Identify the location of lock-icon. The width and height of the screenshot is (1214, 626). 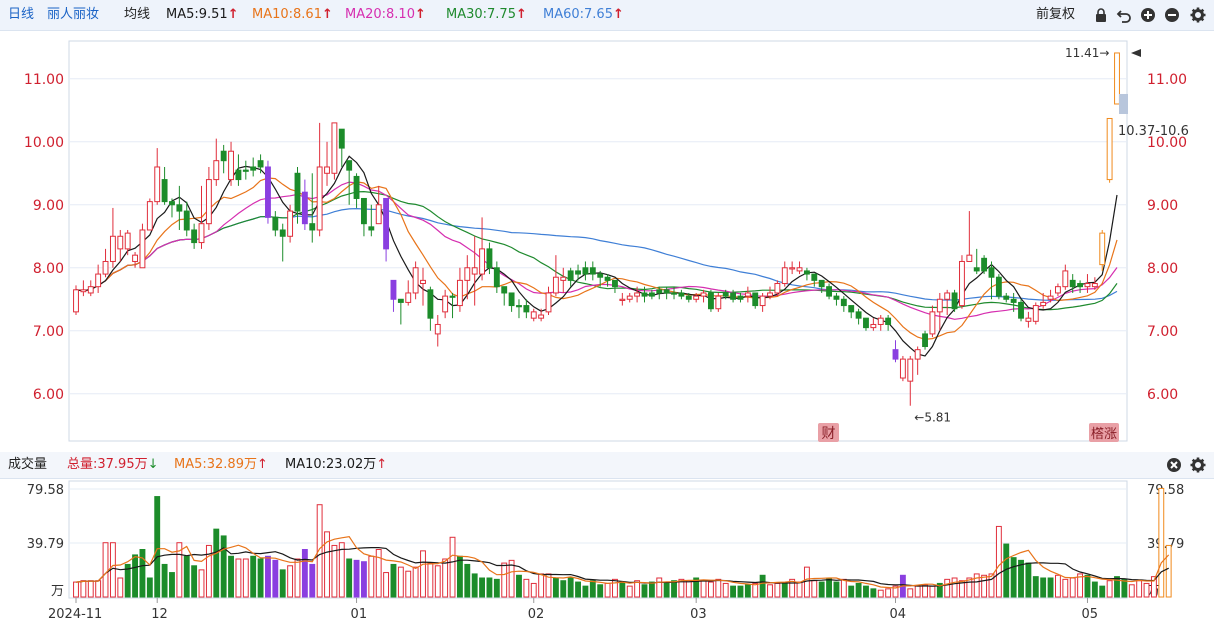
(1101, 15).